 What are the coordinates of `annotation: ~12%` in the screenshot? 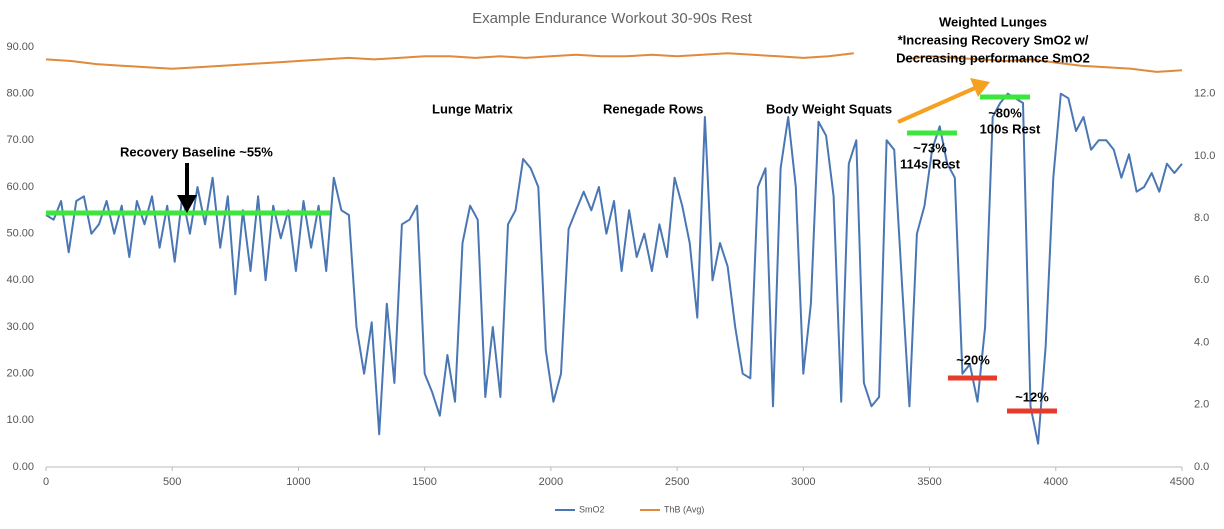 It's located at (1032, 396).